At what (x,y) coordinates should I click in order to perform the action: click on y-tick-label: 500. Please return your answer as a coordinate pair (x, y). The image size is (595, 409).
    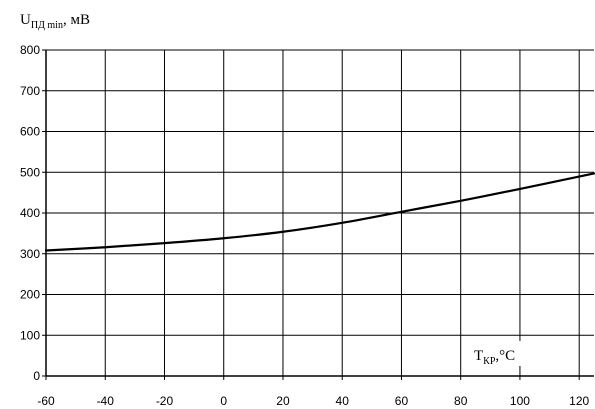
    Looking at the image, I should click on (30, 172).